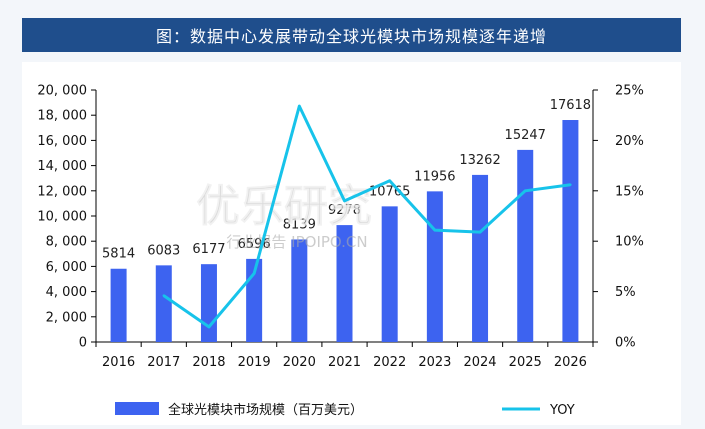 This screenshot has width=705, height=429. What do you see at coordinates (479, 160) in the screenshot?
I see `bar-data-label: 13262` at bounding box center [479, 160].